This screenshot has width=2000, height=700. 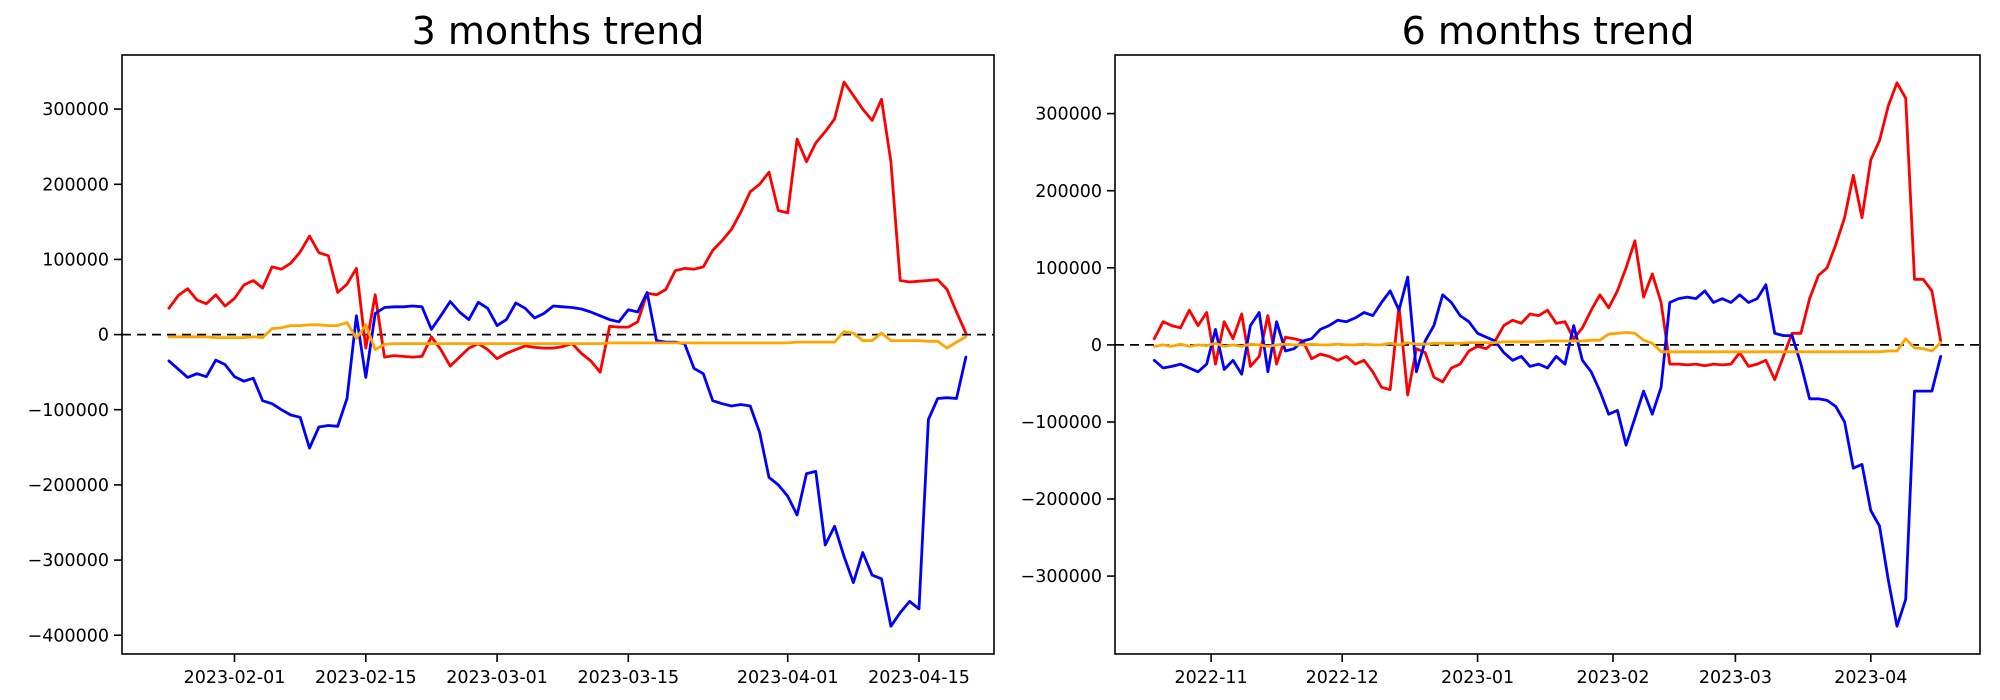 I want to click on x-tick-label: 2023-04-15, so click(x=919, y=678).